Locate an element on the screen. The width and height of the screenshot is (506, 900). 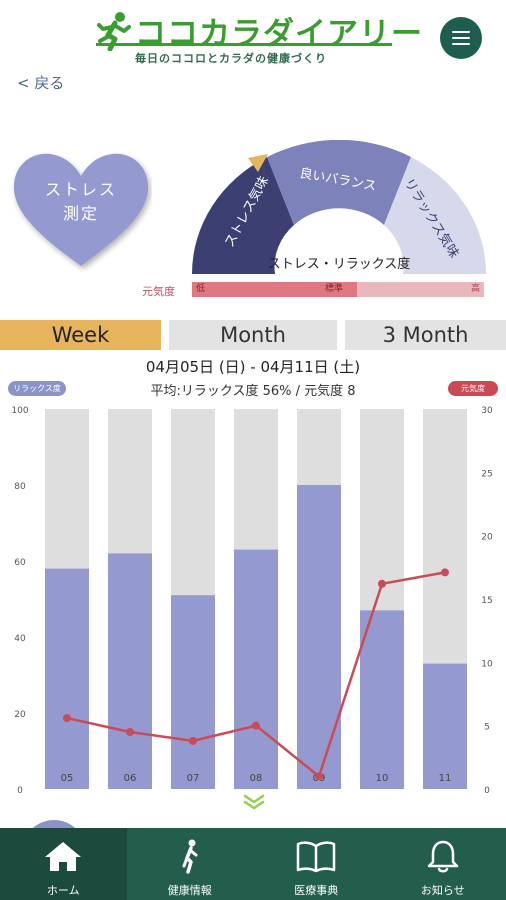
y-left-tick-label: 0 is located at coordinates (20, 791).